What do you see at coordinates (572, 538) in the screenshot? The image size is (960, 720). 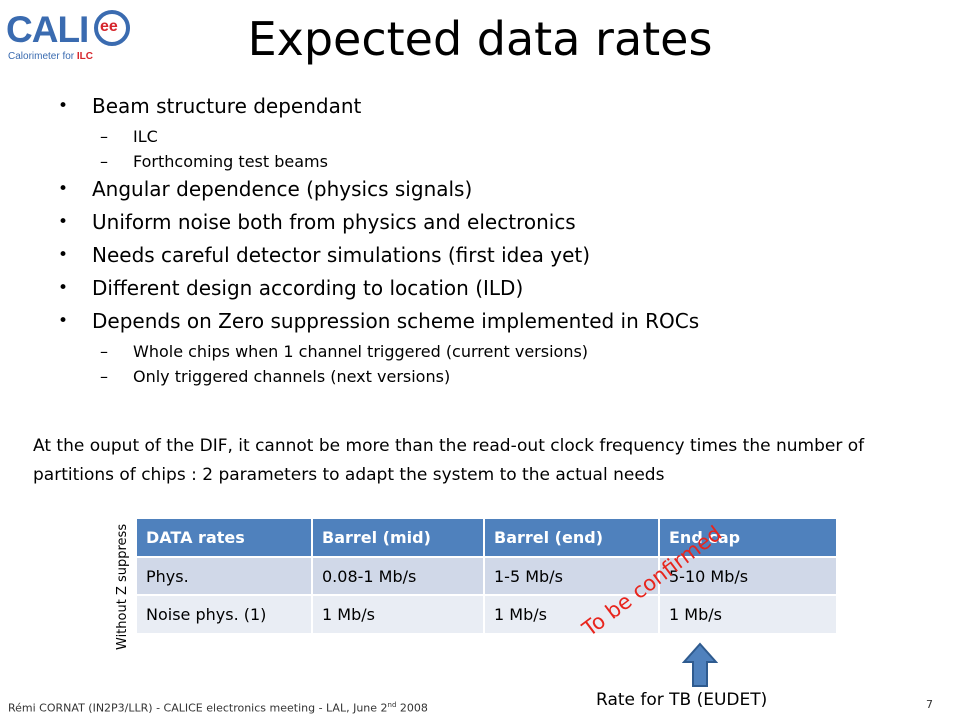 I see `header-cell: Barrel (end)` at bounding box center [572, 538].